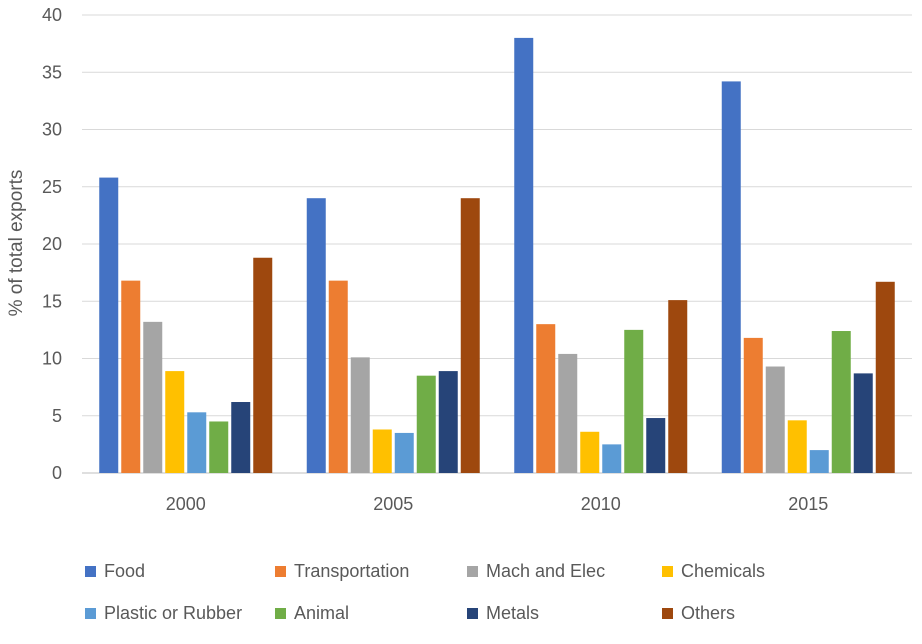 Image resolution: width=922 pixels, height=644 pixels. What do you see at coordinates (52, 15) in the screenshot?
I see `y-tick-label: 40` at bounding box center [52, 15].